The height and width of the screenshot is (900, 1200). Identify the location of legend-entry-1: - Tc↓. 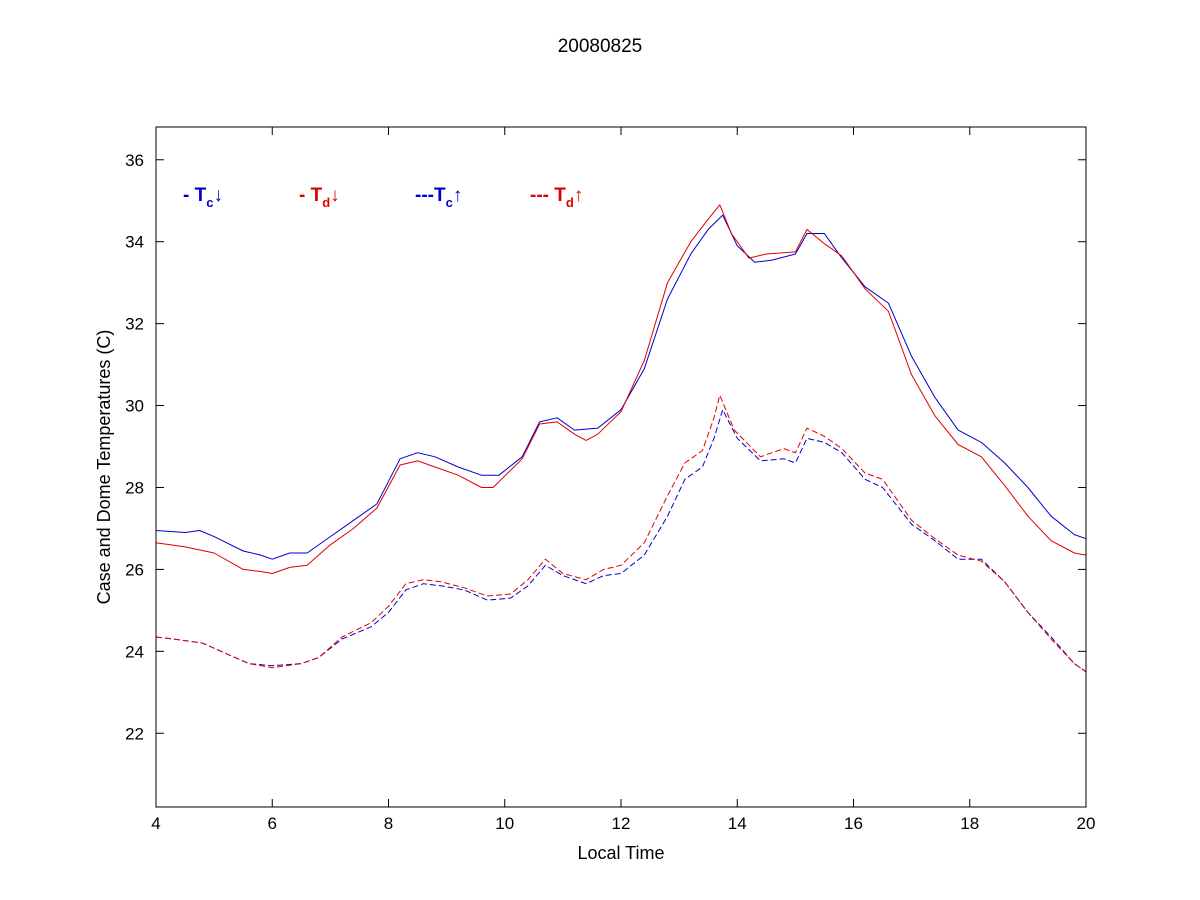
(203, 197).